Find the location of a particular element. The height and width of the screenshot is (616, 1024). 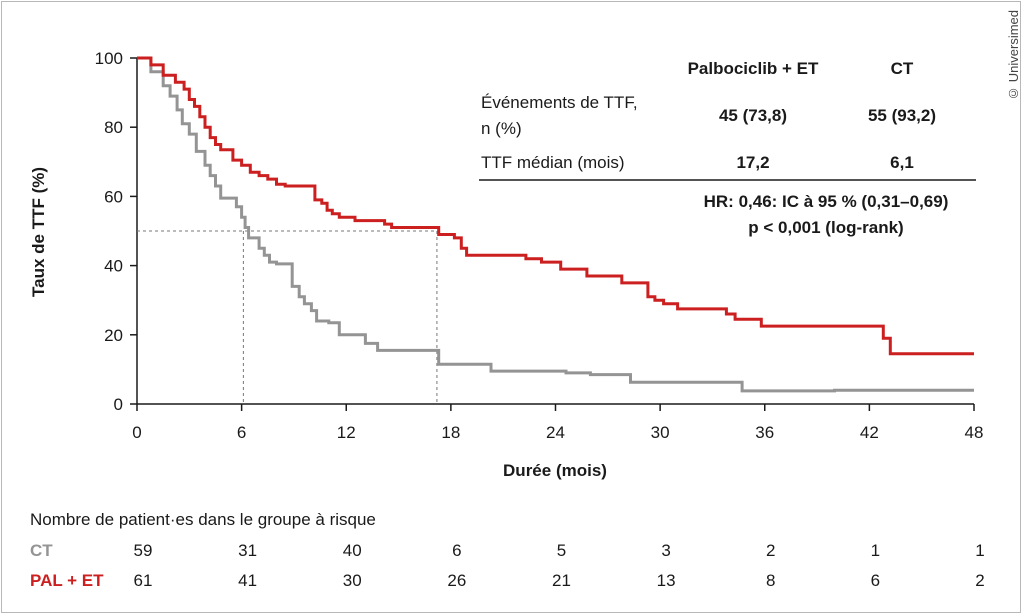

y-tick-label: 40 is located at coordinates (113, 266).